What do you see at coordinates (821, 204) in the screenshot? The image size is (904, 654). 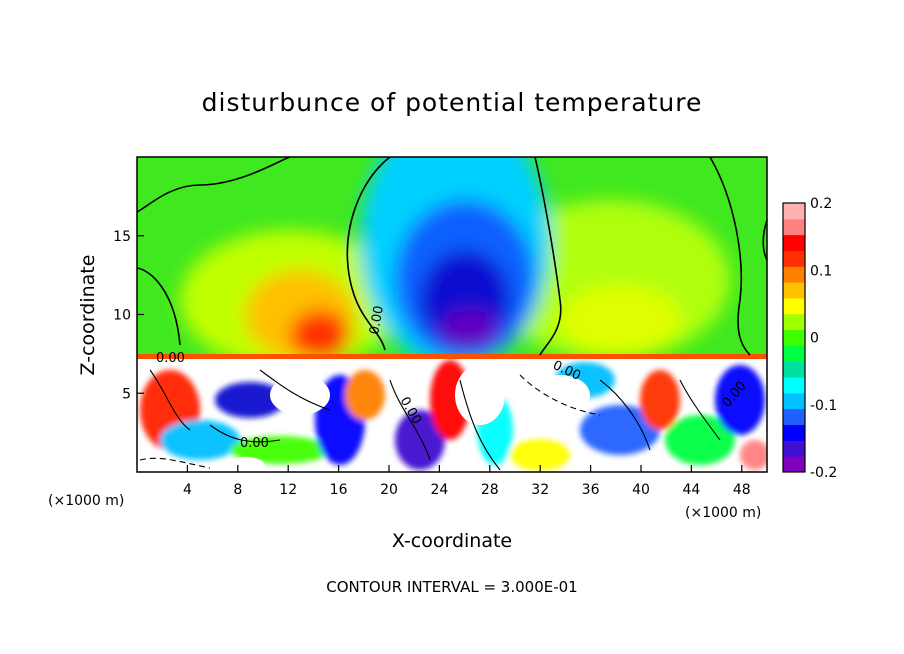 I see `colorbar-tick-label: 0.2` at bounding box center [821, 204].